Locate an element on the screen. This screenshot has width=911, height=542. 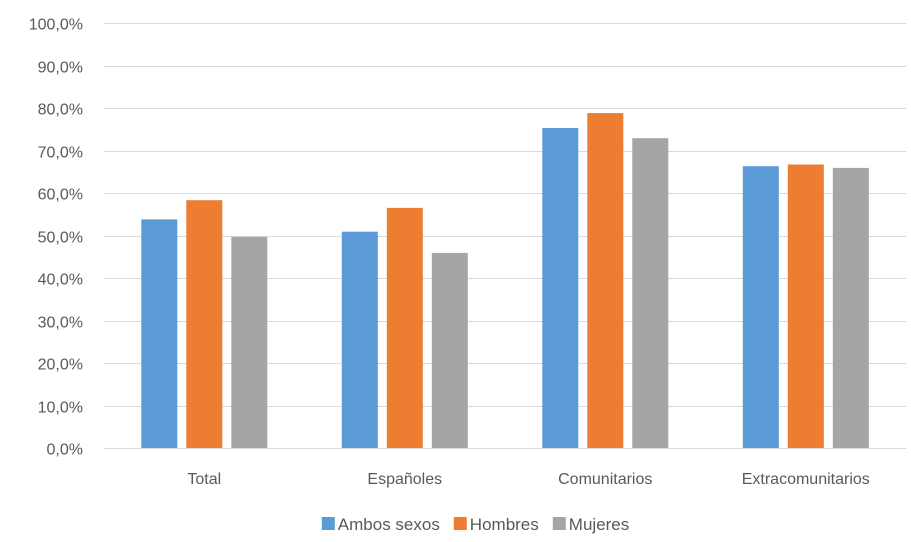
y-tick-label: 60,0% is located at coordinates (60, 195).